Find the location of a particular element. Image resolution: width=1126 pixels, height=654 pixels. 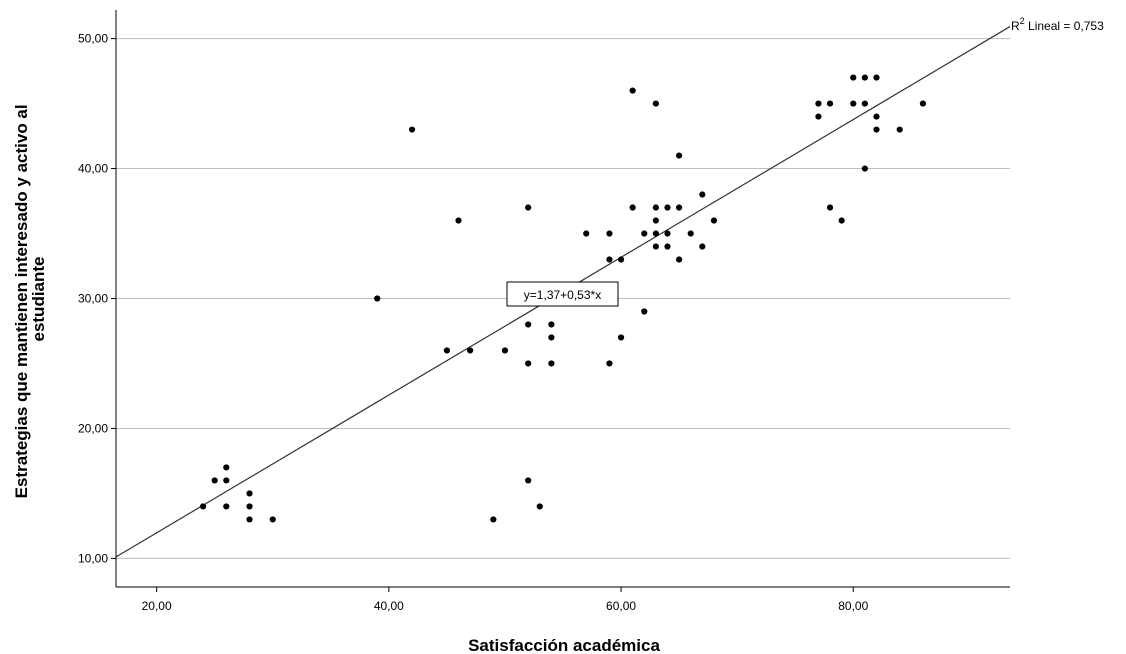

x-axis-title: Satisfacción académica is located at coordinates (564, 645).